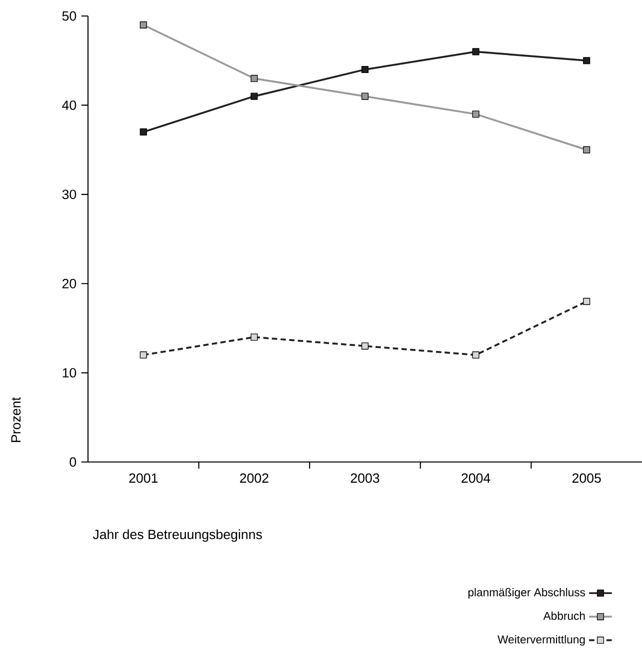 This screenshot has height=654, width=642. Describe the element at coordinates (254, 478) in the screenshot. I see `x-tick-label: 2002` at that location.